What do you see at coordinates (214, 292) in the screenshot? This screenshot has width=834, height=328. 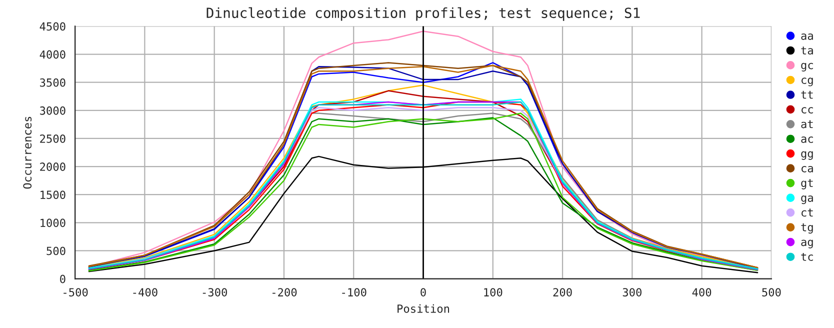 I see `x-tick-label: -300` at bounding box center [214, 292].